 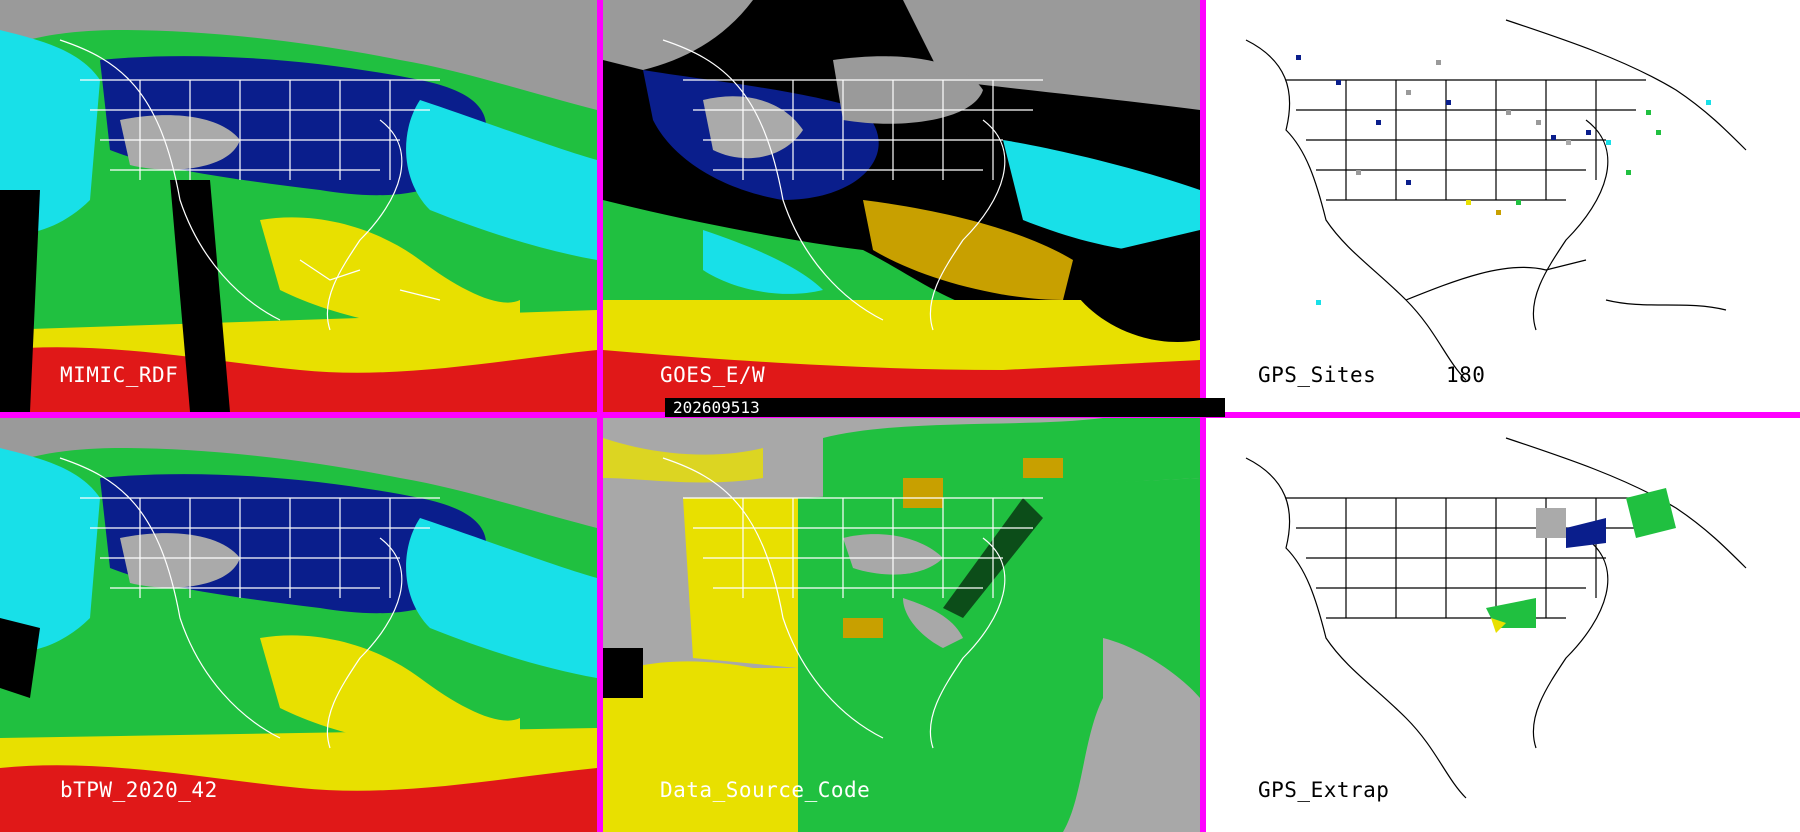 What do you see at coordinates (119, 375) in the screenshot?
I see `mimic-rdf-label: MIMIC_RDF` at bounding box center [119, 375].